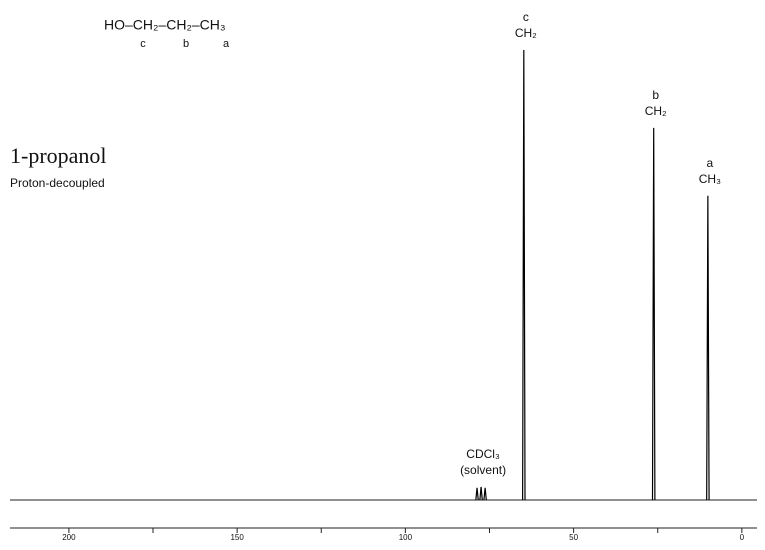  I want to click on carbon-letter: c, so click(143, 44).